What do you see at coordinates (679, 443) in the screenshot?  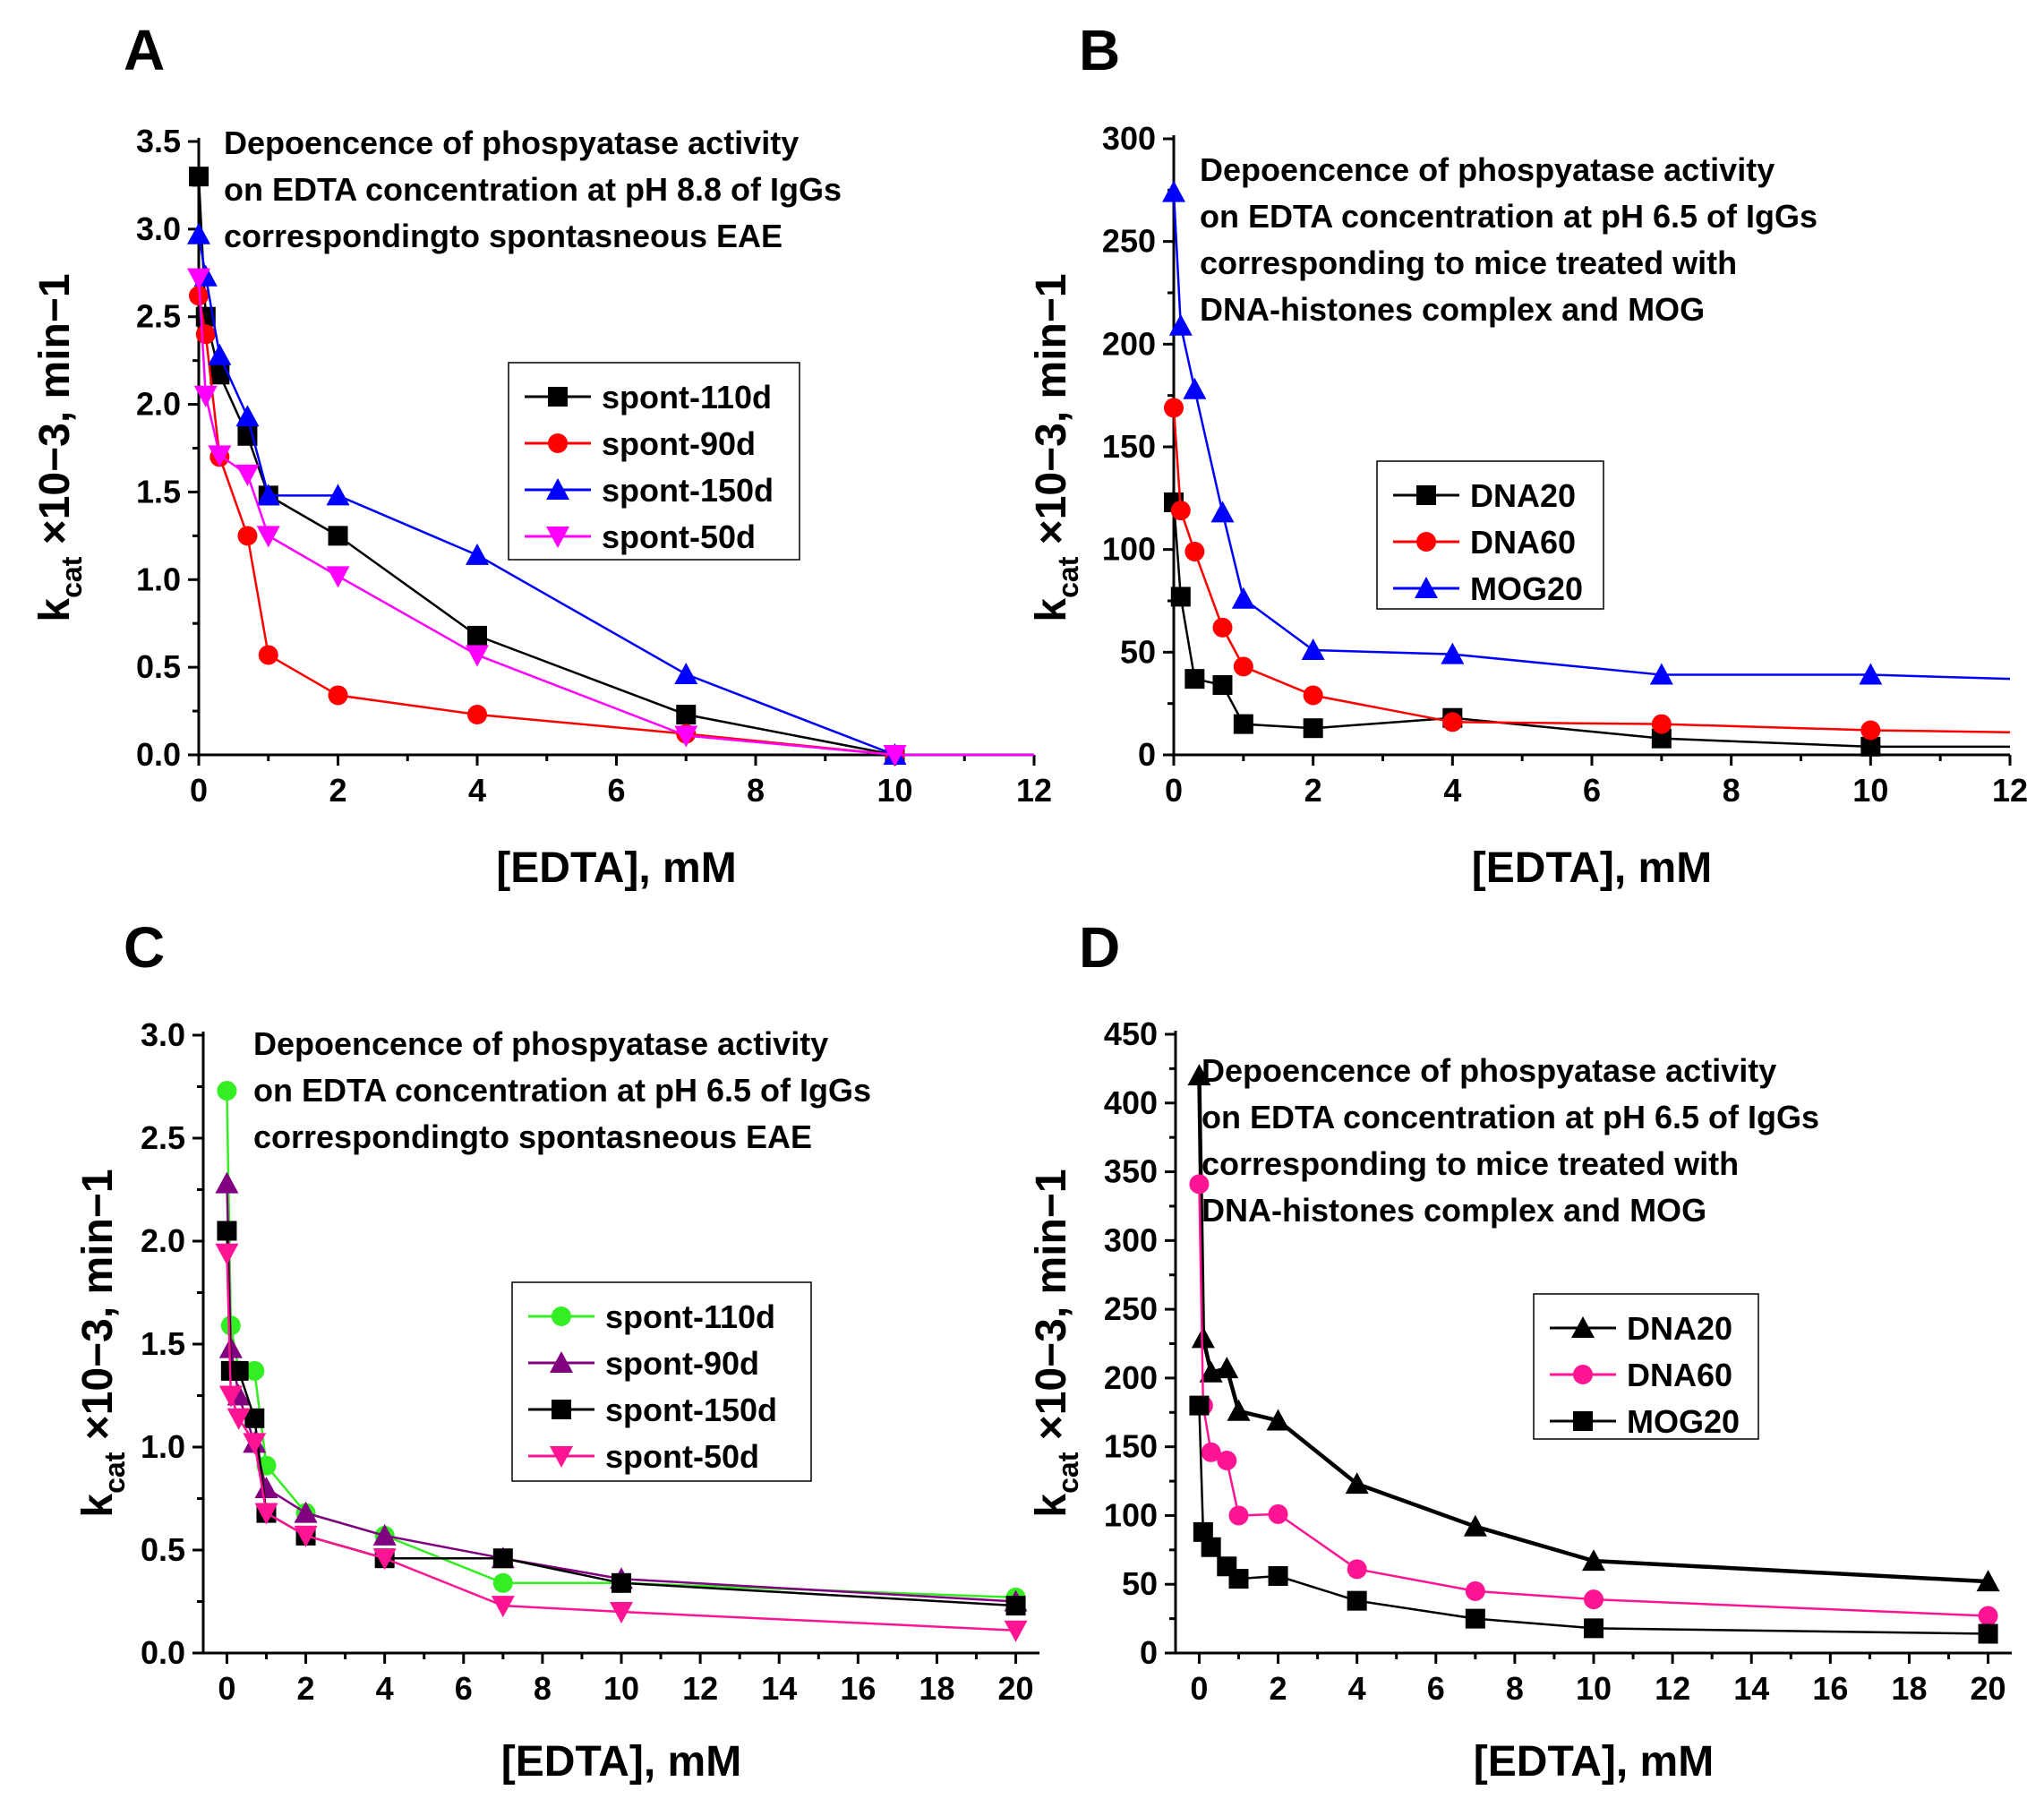 I see `legend-label: spont-90d` at bounding box center [679, 443].